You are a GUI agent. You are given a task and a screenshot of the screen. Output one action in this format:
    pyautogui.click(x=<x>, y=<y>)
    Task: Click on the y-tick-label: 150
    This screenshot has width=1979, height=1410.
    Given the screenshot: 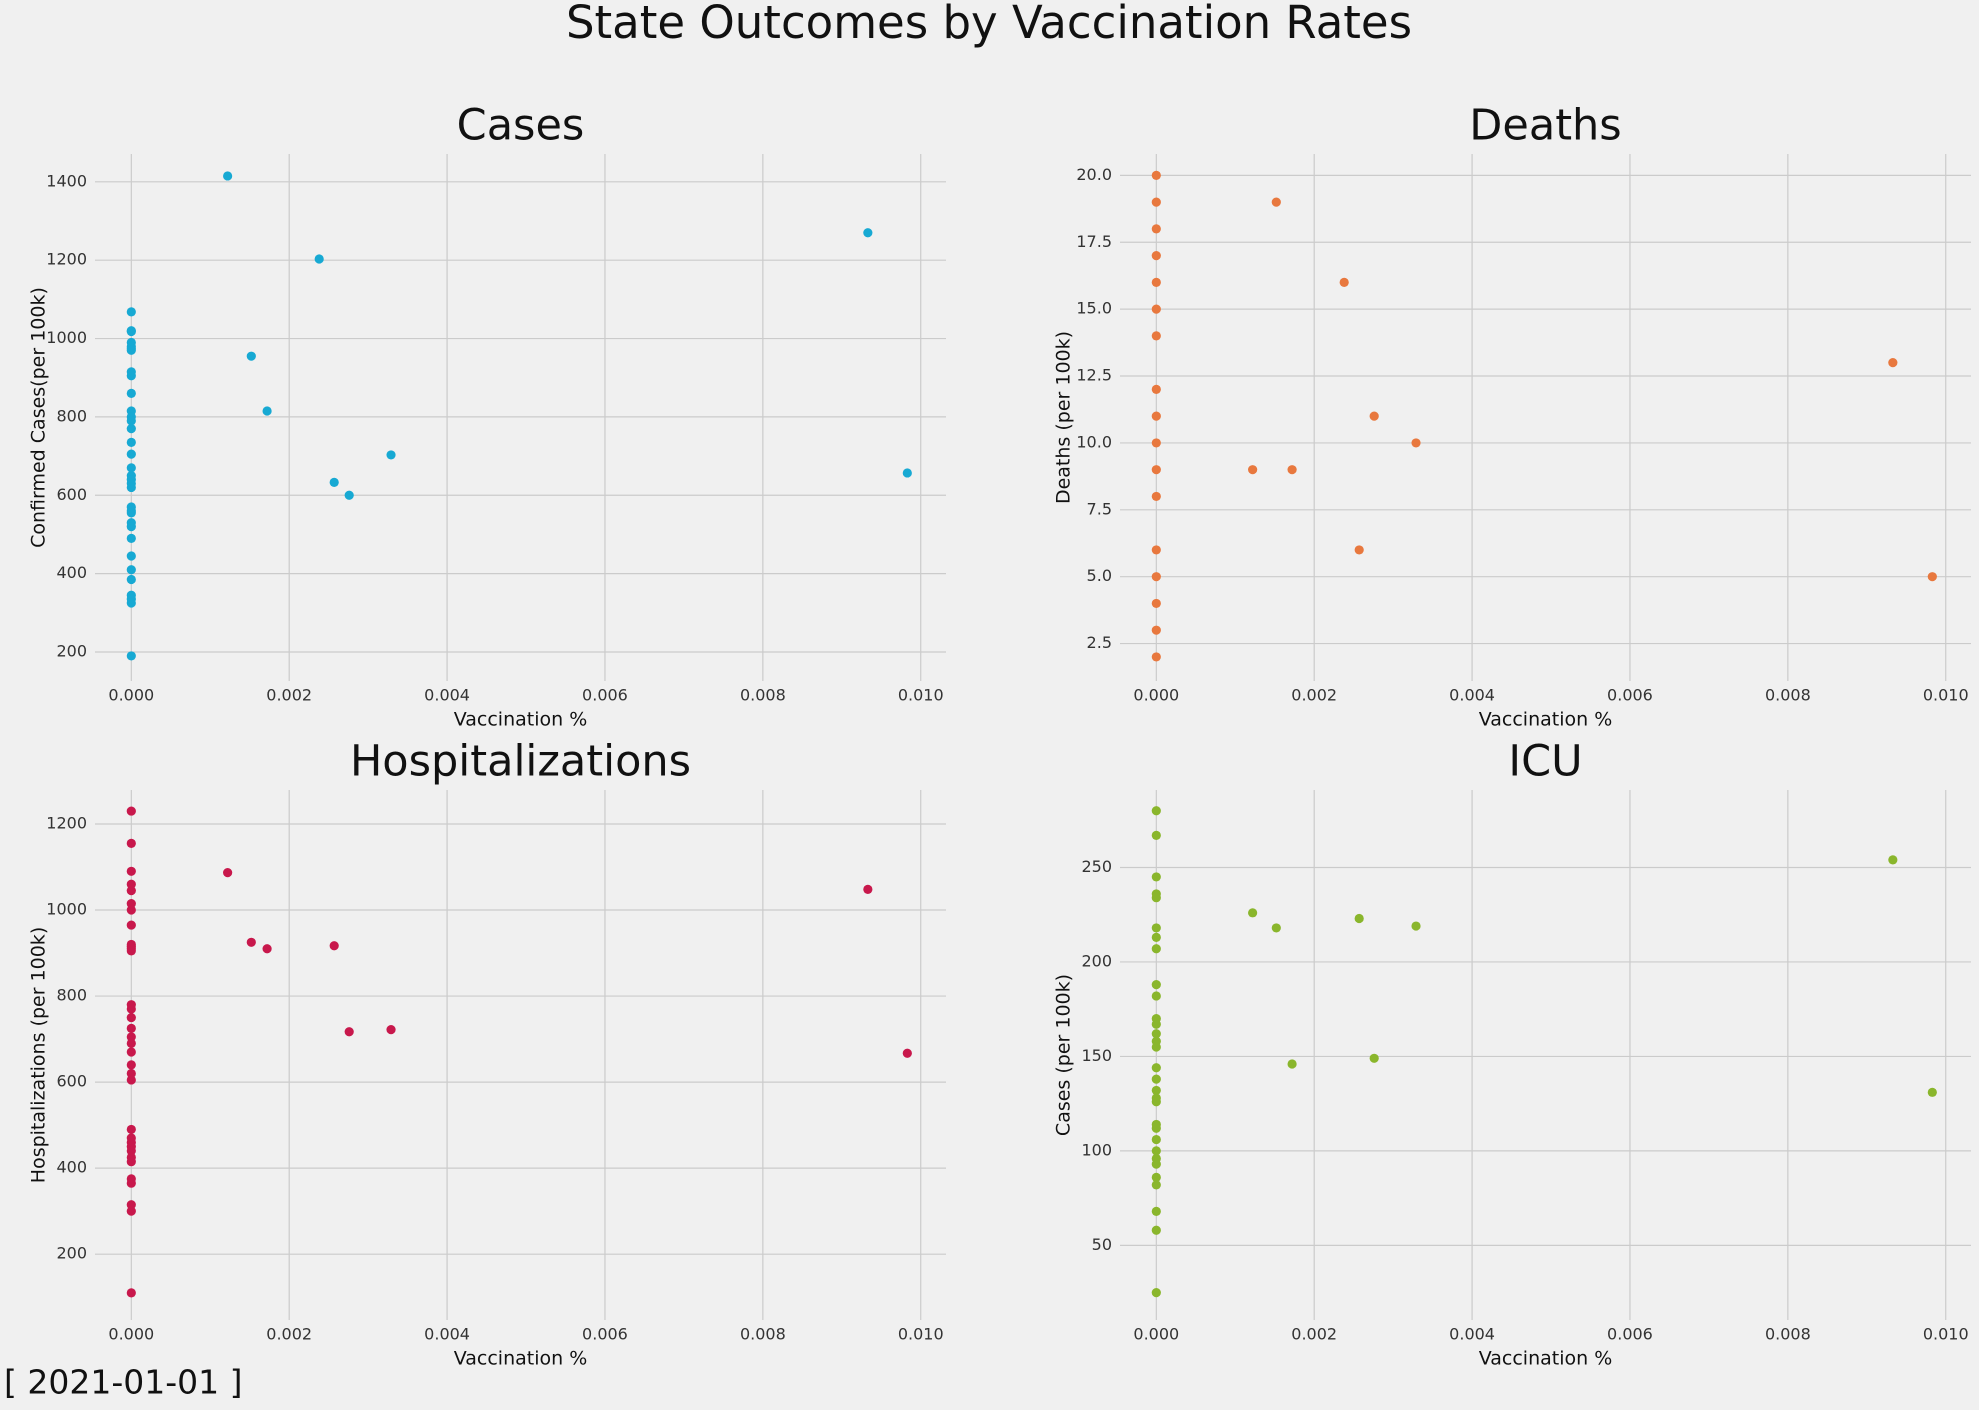 What is the action you would take?
    pyautogui.click(x=1096, y=1055)
    